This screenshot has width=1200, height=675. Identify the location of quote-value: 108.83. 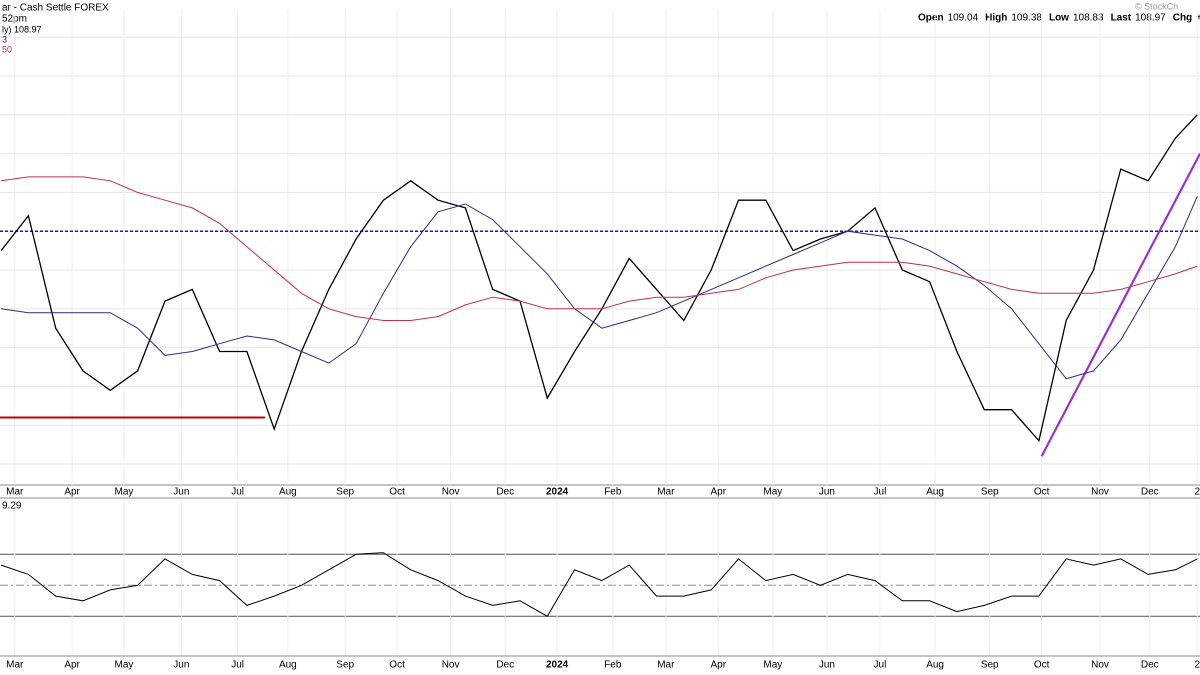
(1088, 18).